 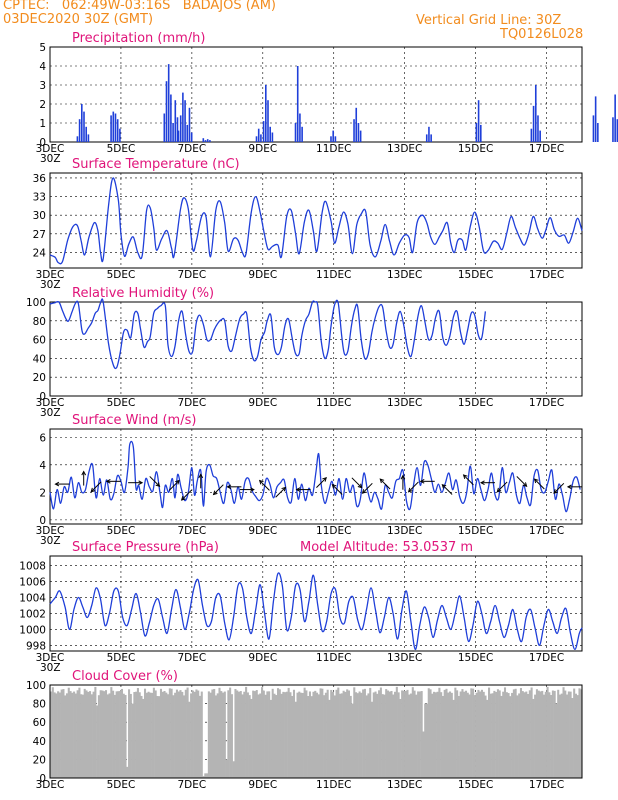 What do you see at coordinates (316, 611) in the screenshot?
I see `pressure-series-line` at bounding box center [316, 611].